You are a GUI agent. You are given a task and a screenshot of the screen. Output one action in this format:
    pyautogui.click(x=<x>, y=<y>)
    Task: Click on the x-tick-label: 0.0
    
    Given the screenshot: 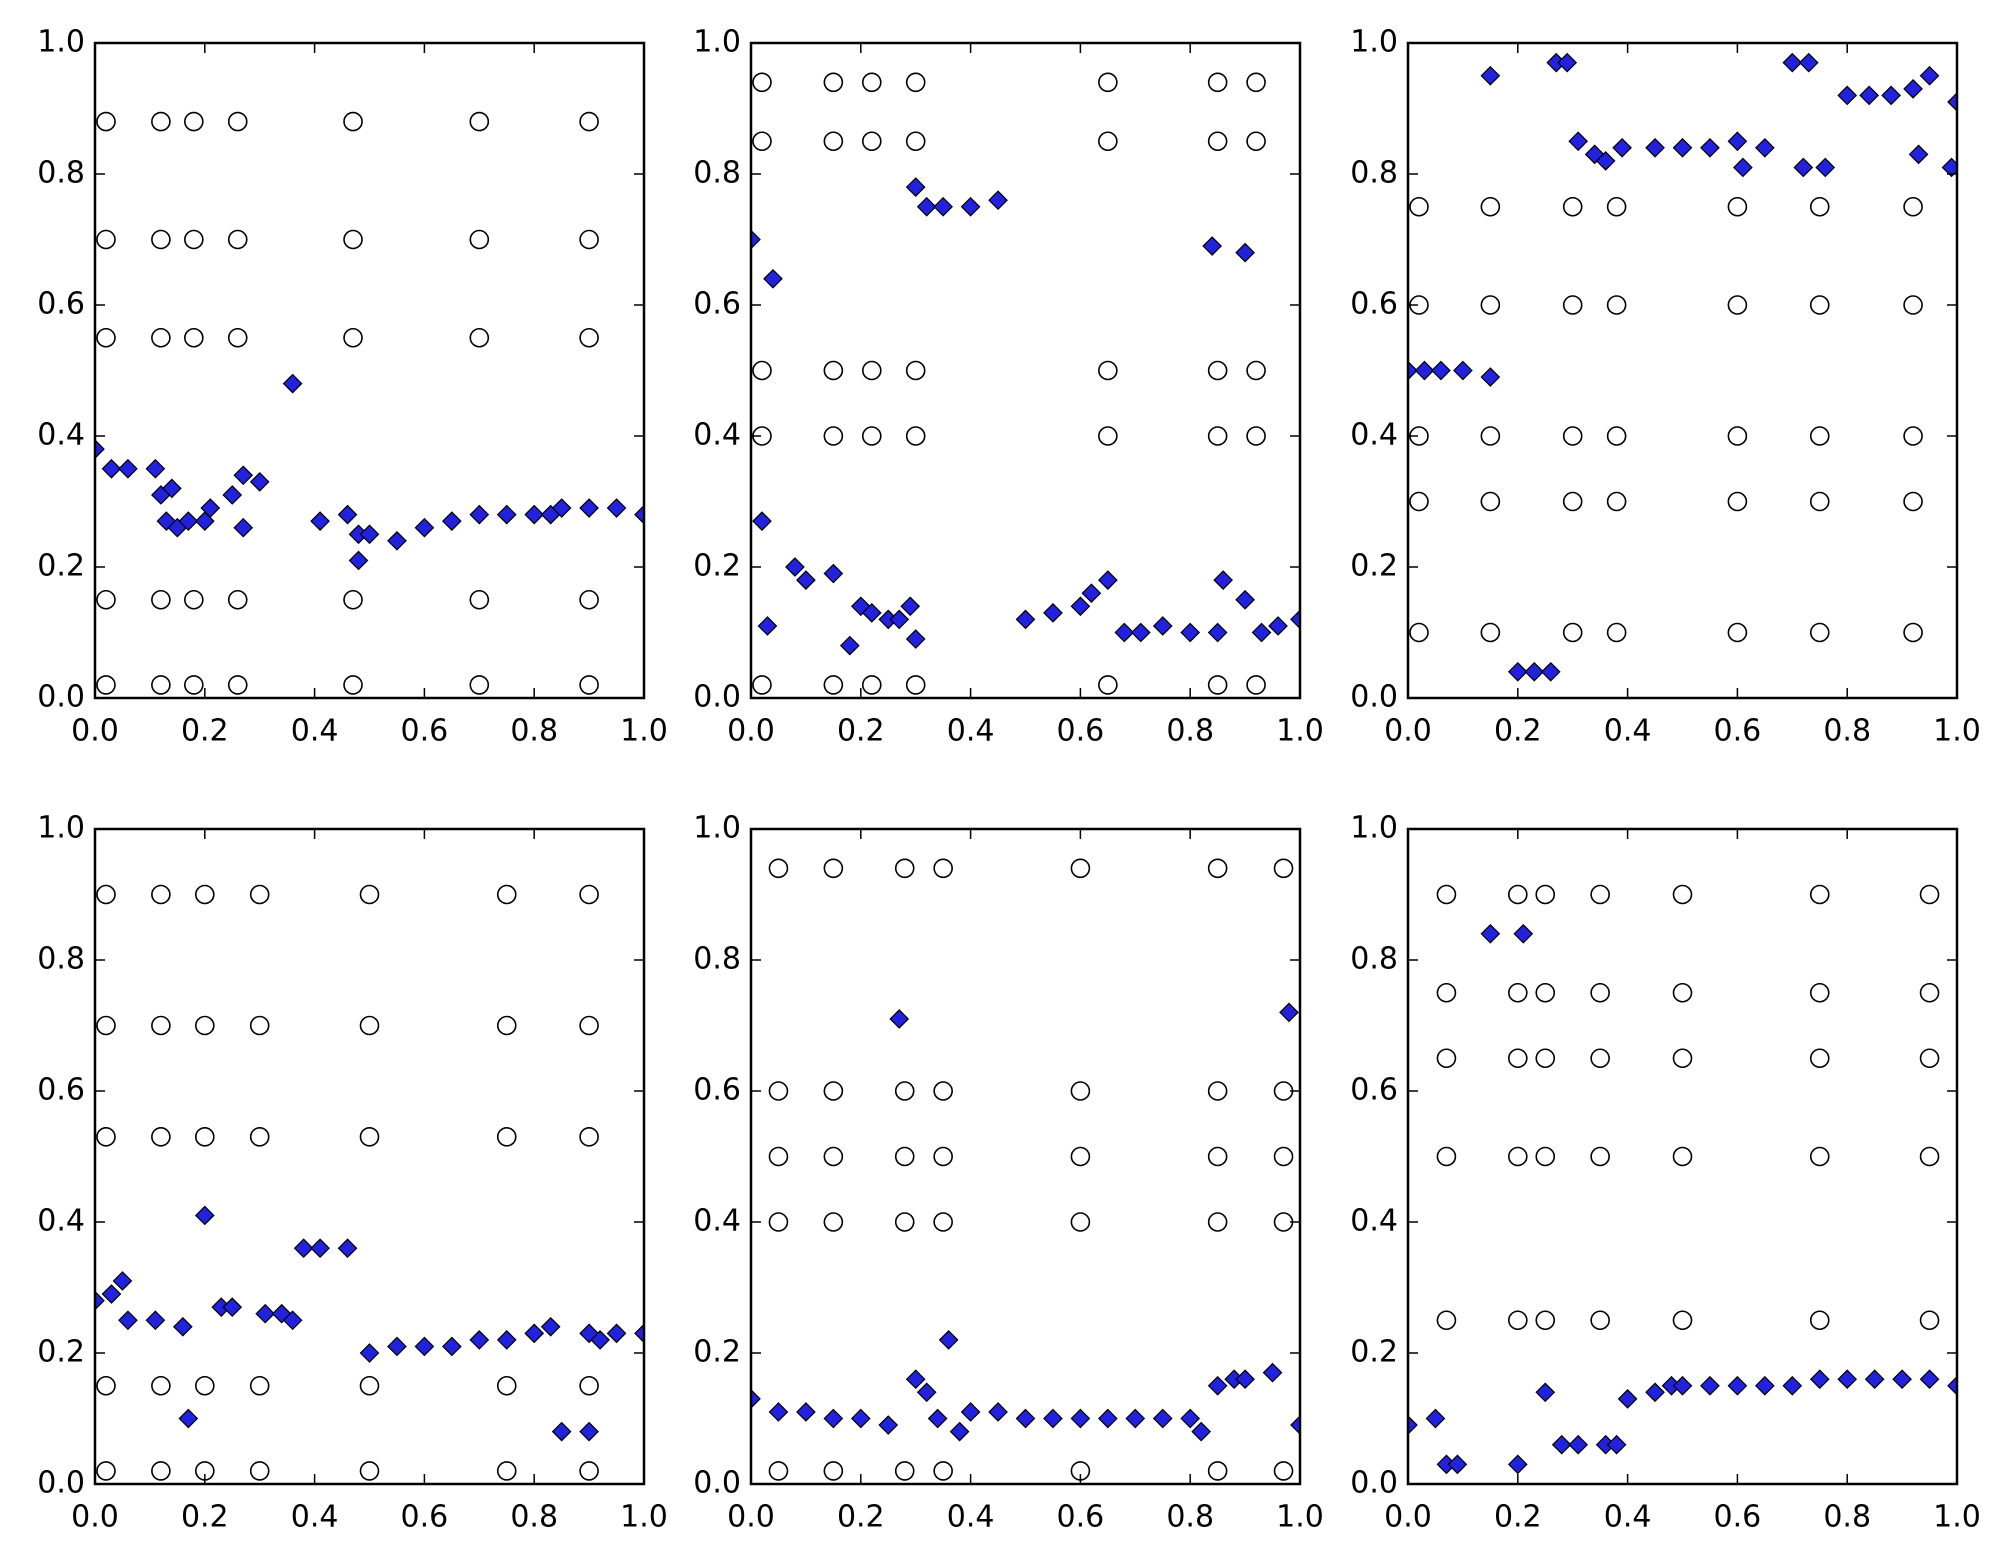 What is the action you would take?
    pyautogui.click(x=95, y=731)
    